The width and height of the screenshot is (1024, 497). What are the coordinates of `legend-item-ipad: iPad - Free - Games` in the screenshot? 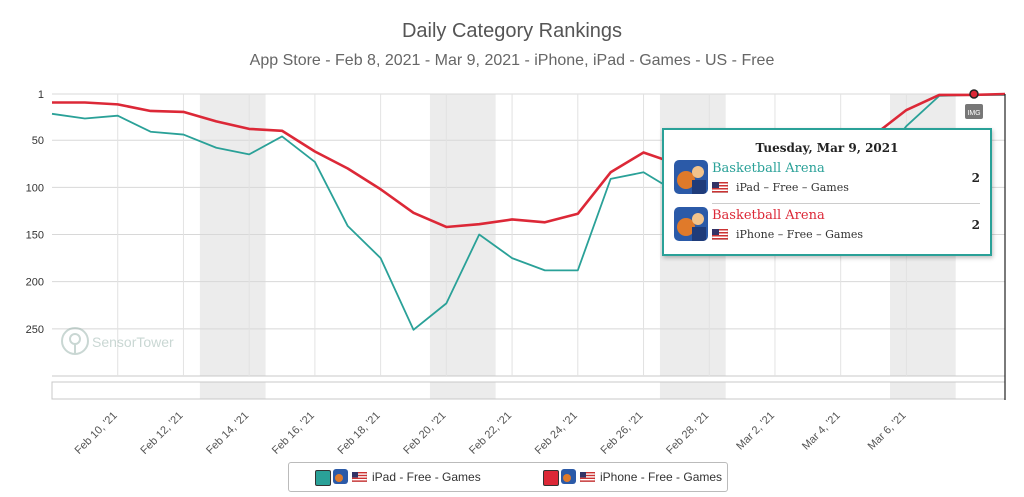 It's located at (410, 477).